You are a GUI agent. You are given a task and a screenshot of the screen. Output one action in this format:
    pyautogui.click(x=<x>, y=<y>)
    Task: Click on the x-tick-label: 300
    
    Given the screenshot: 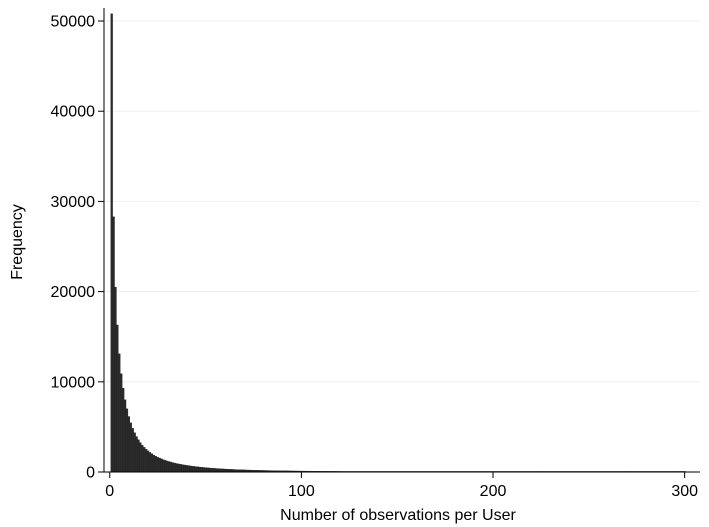 What is the action you would take?
    pyautogui.click(x=684, y=491)
    